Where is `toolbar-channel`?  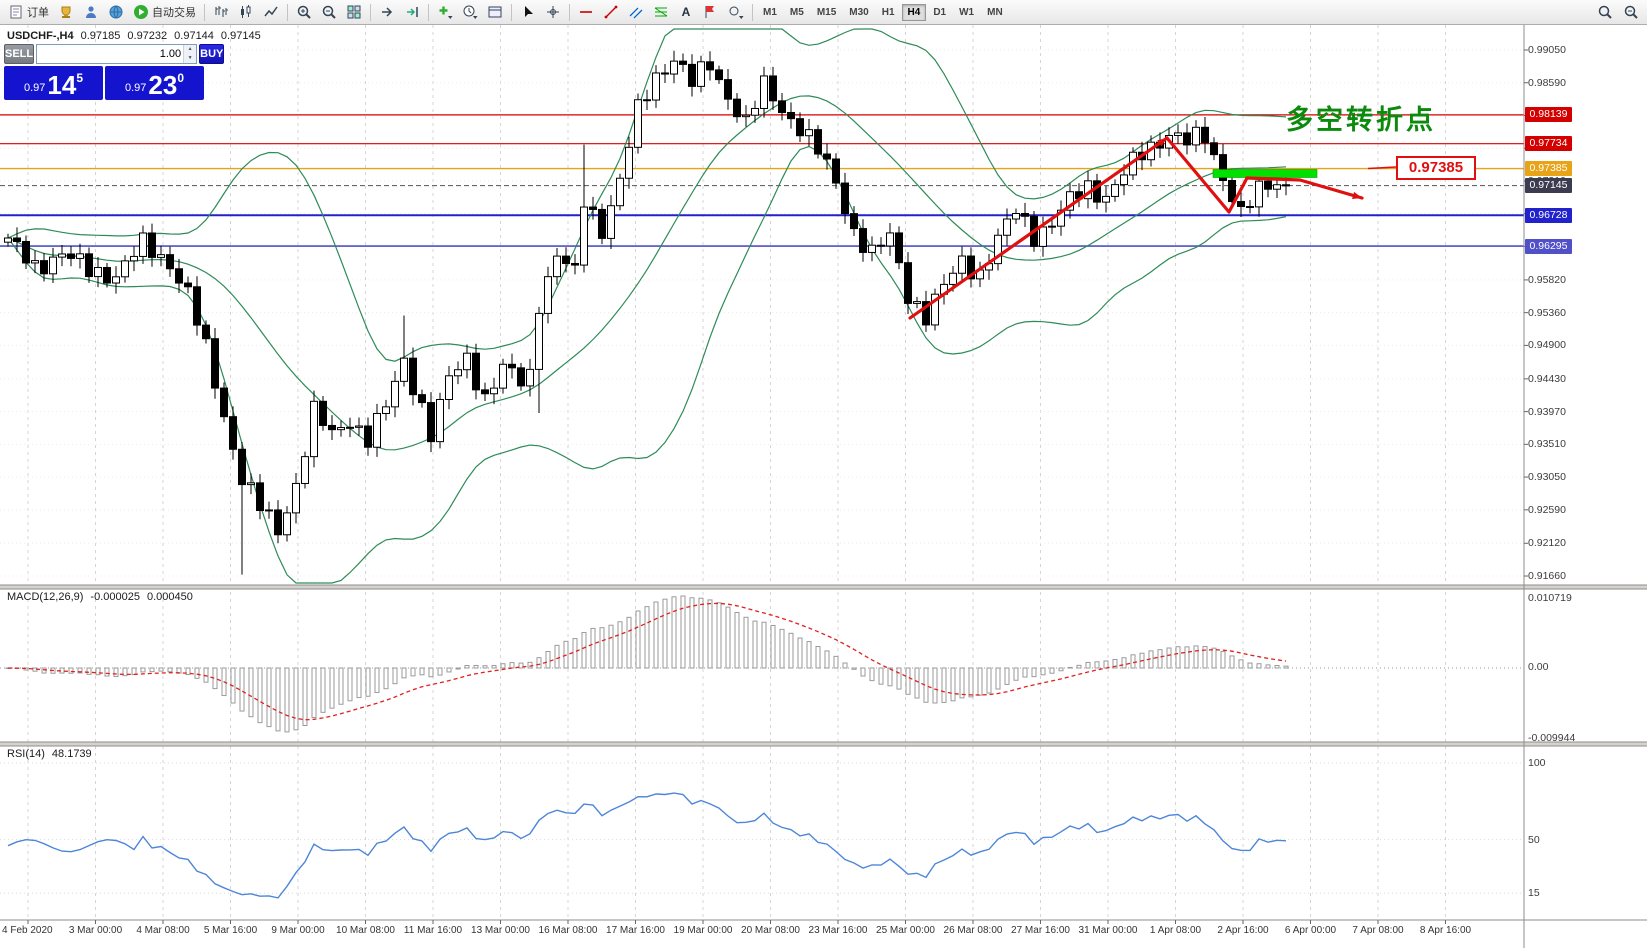 toolbar-channel is located at coordinates (636, 12).